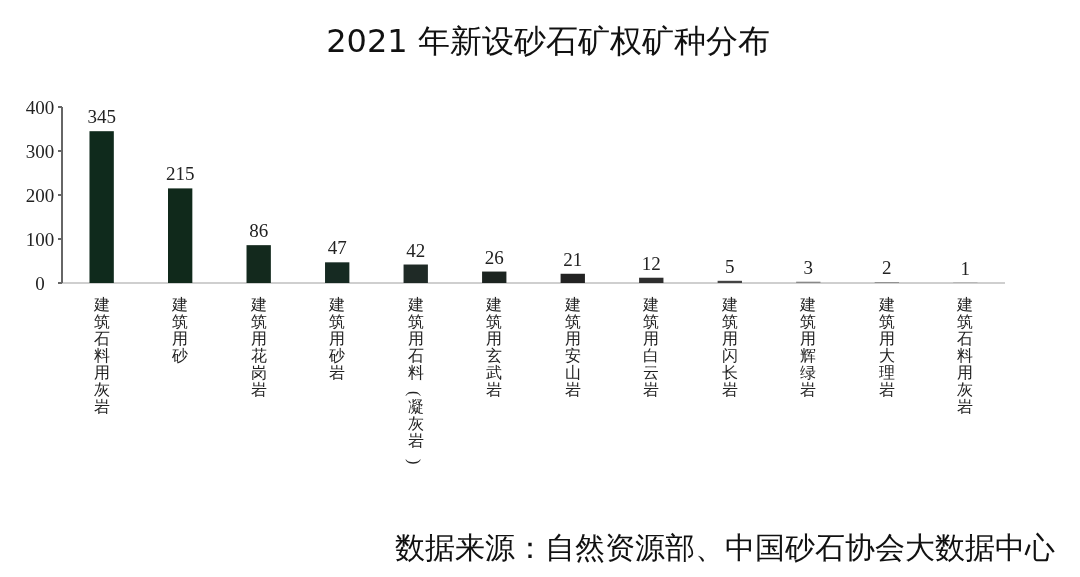 This screenshot has height=577, width=1080. What do you see at coordinates (40, 151) in the screenshot?
I see `y-tick-label: 300` at bounding box center [40, 151].